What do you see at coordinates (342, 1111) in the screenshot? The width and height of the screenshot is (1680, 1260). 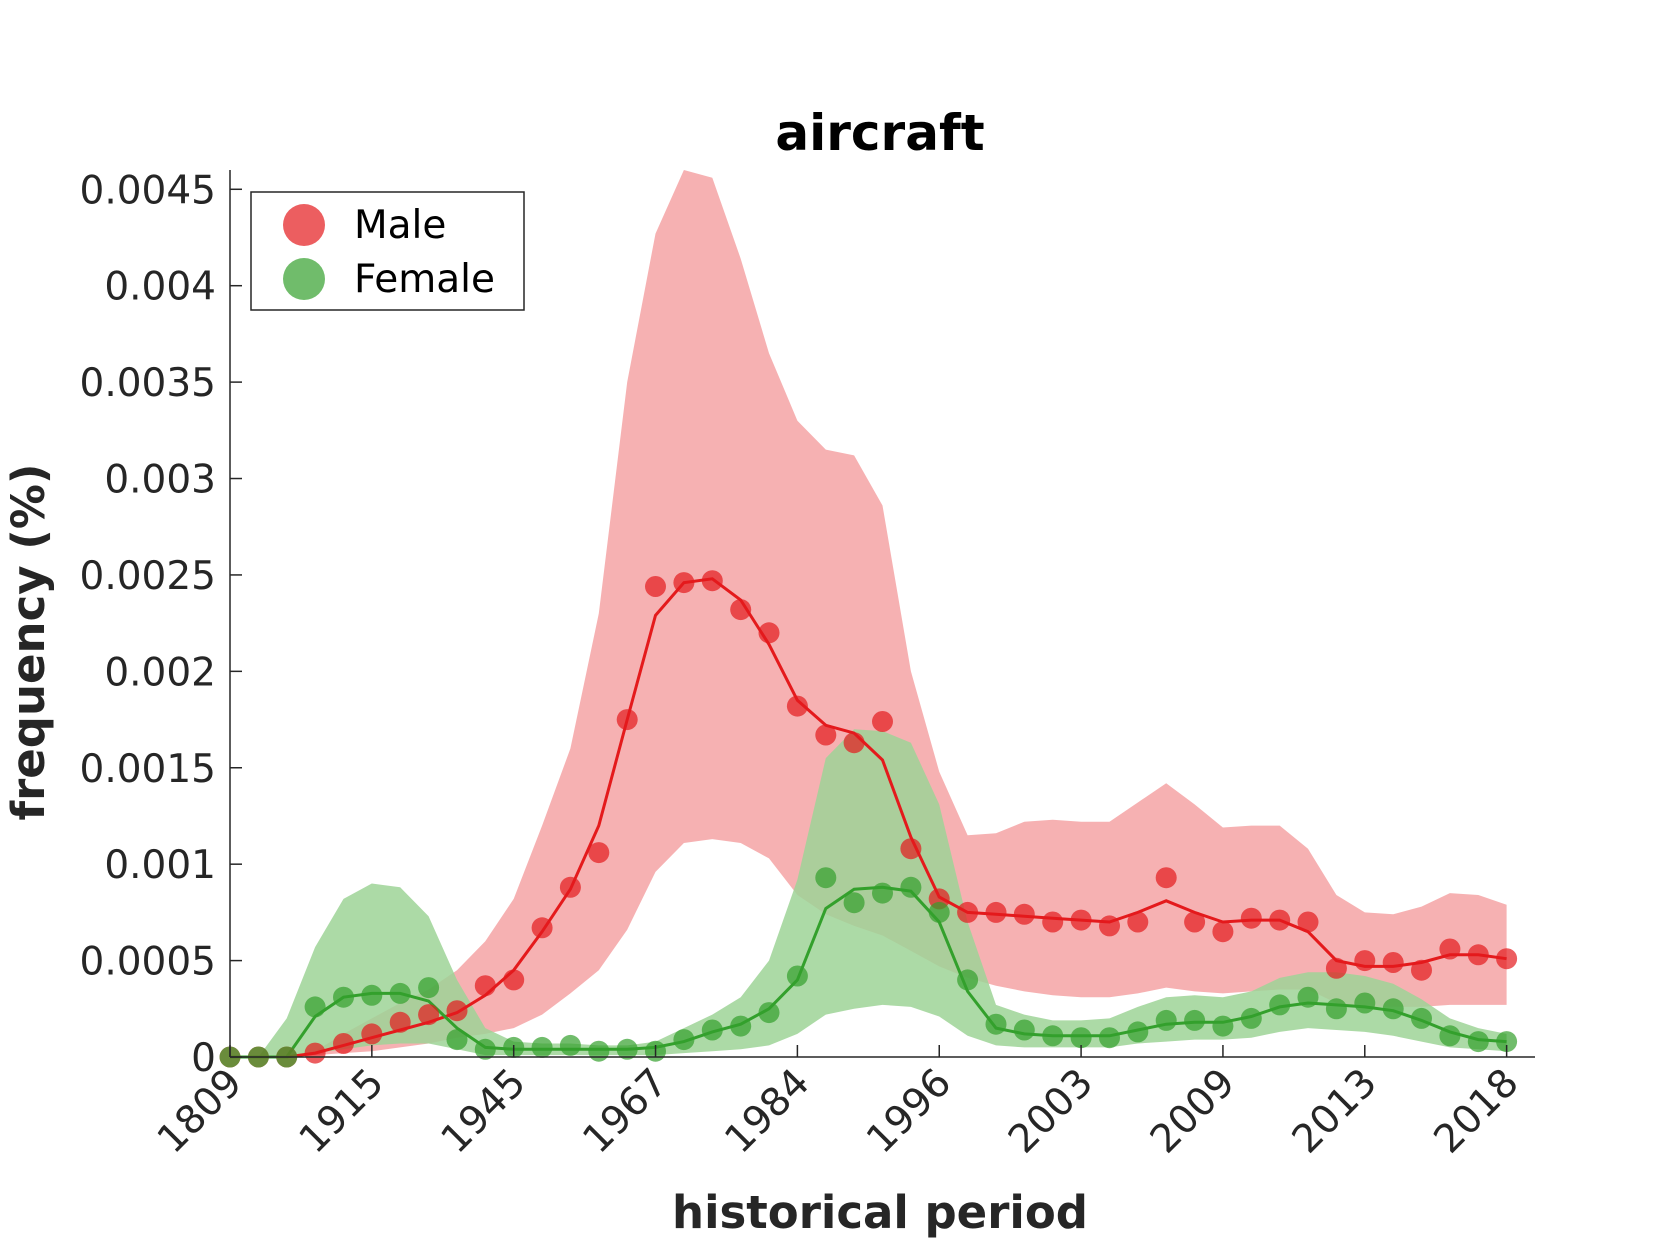 I see `x-tick-label: 1915` at bounding box center [342, 1111].